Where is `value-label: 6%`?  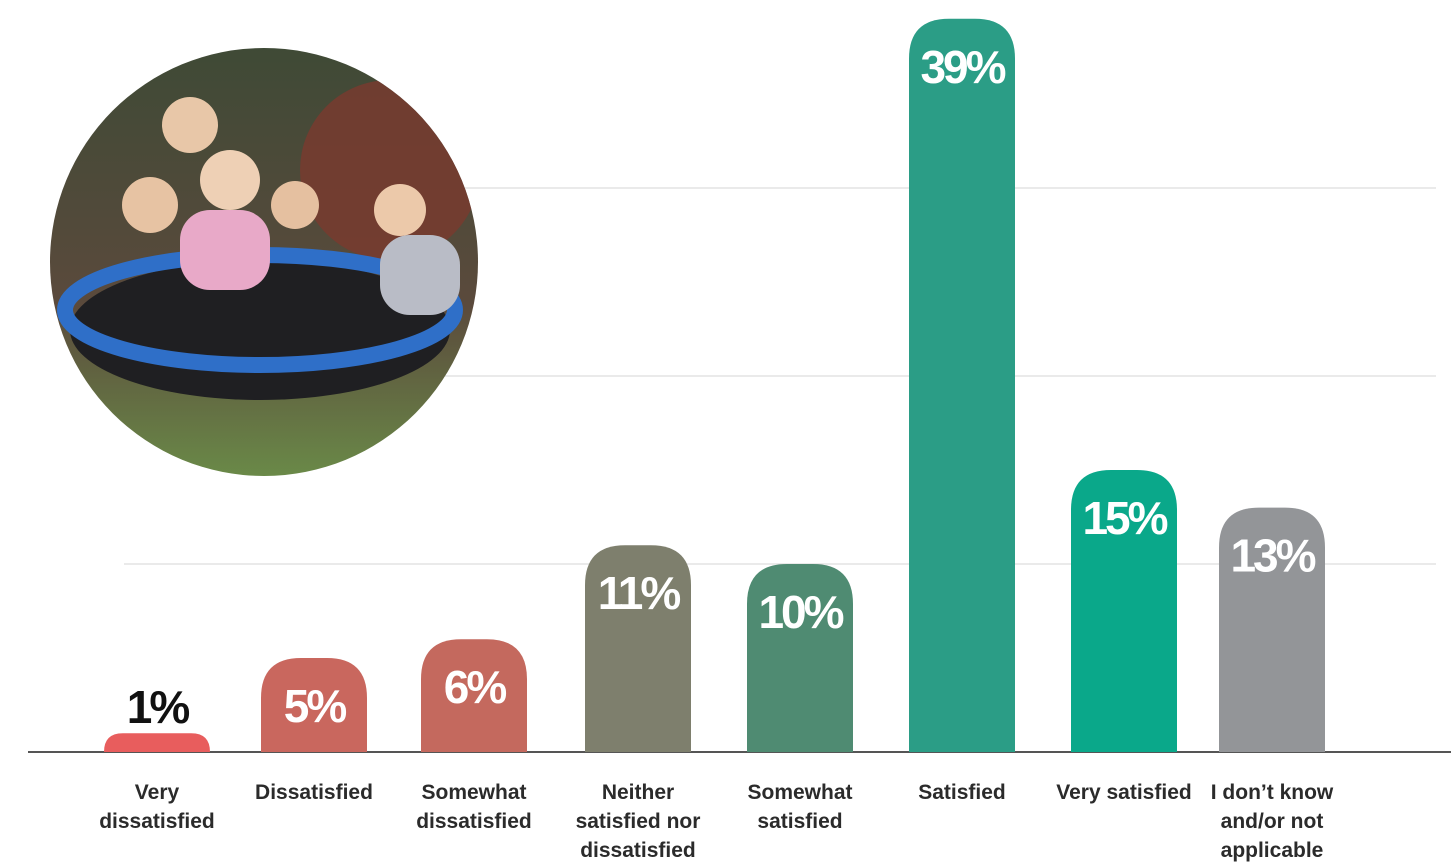
value-label: 6% is located at coordinates (475, 687).